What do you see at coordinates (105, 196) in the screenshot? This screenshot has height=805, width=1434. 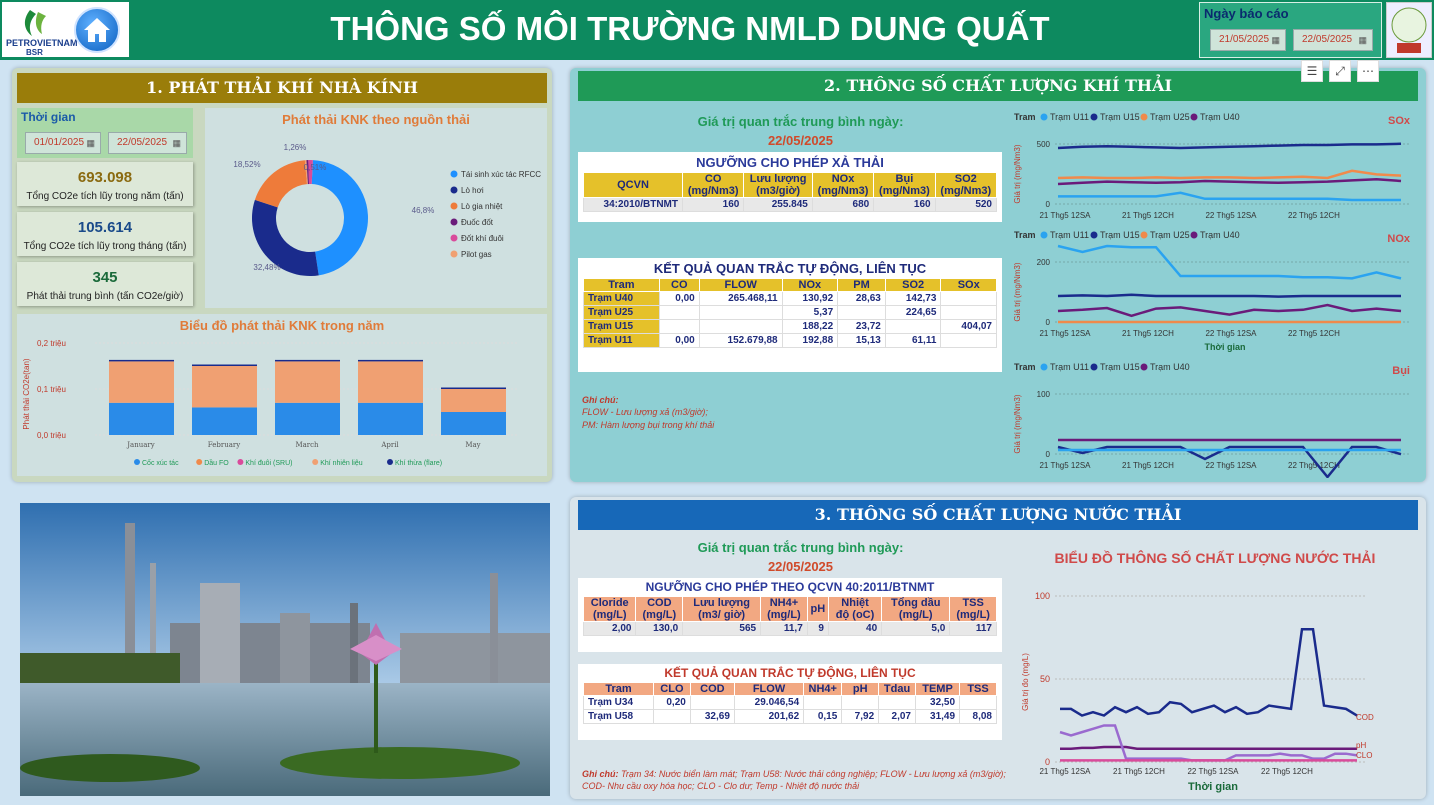 I see `kpi-year-desc: Tổng CO2e tích lũy trong năm (tấn)` at bounding box center [105, 196].